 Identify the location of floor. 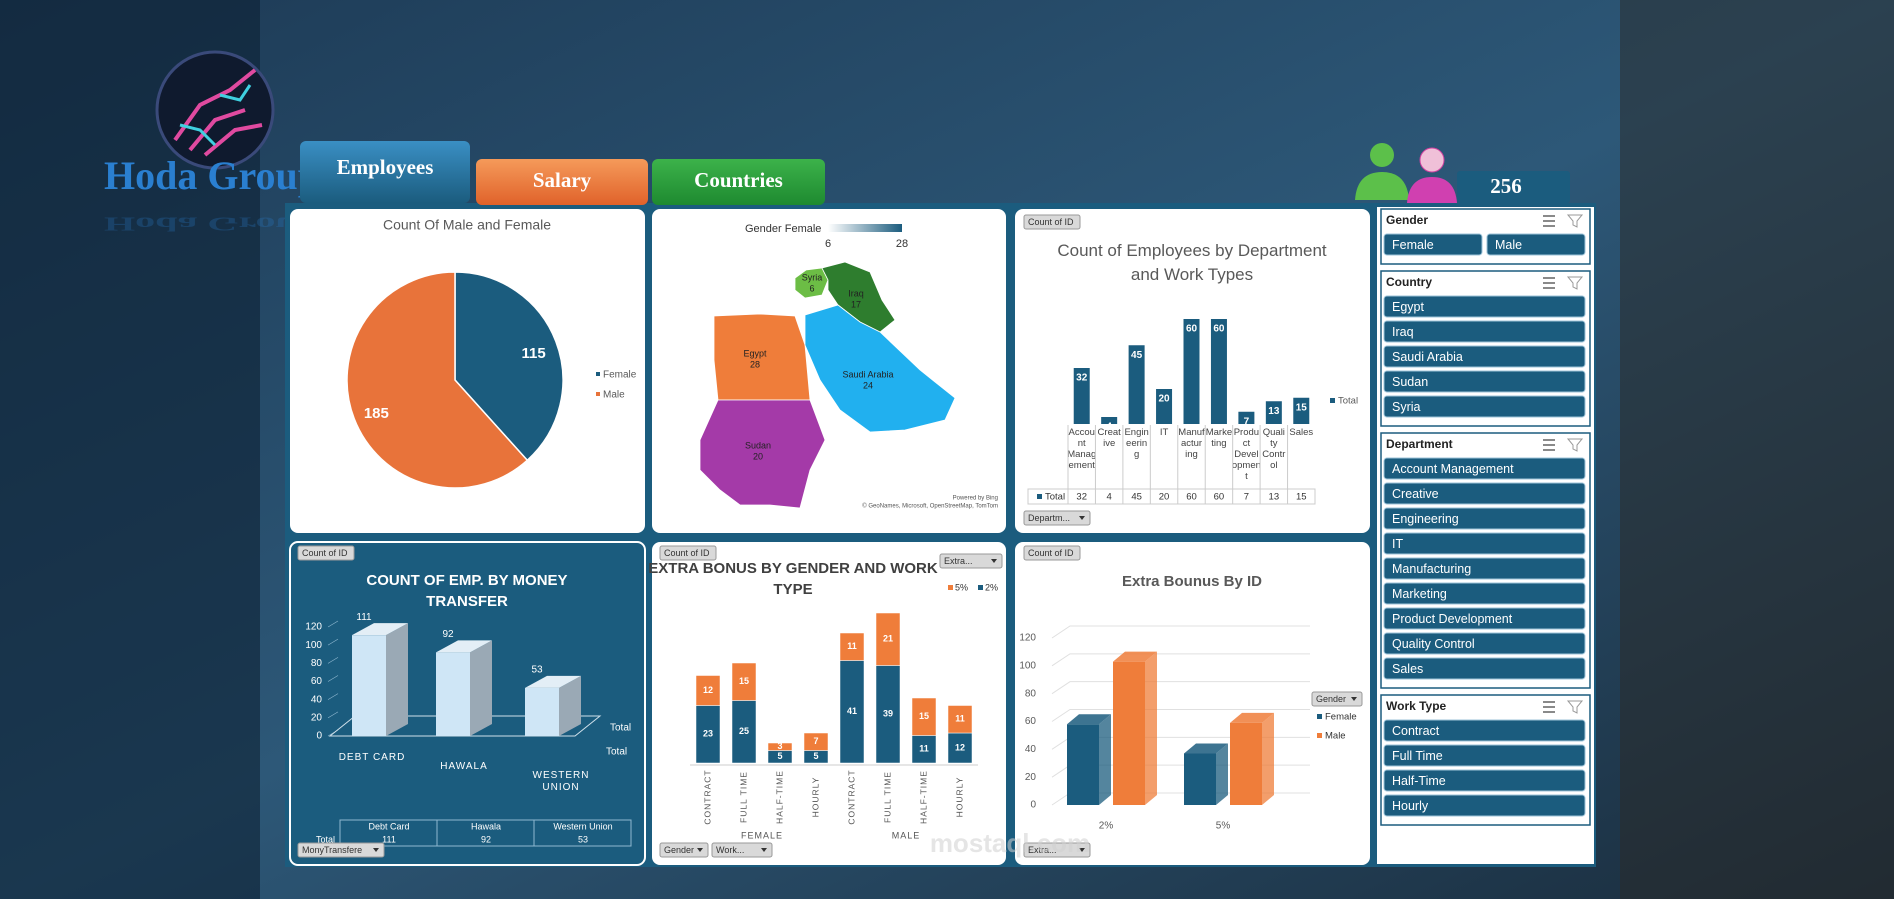
(465, 726).